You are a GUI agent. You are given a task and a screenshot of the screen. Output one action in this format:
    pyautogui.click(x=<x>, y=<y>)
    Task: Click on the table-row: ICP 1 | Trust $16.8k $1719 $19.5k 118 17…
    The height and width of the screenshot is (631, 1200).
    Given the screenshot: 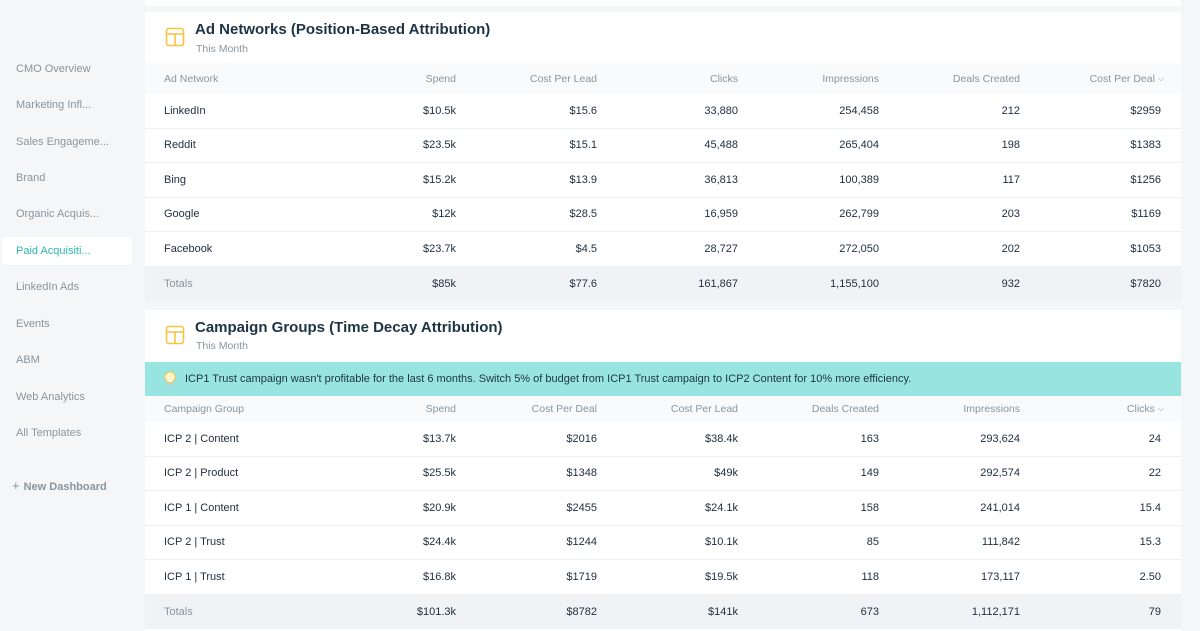 What is the action you would take?
    pyautogui.click(x=663, y=577)
    